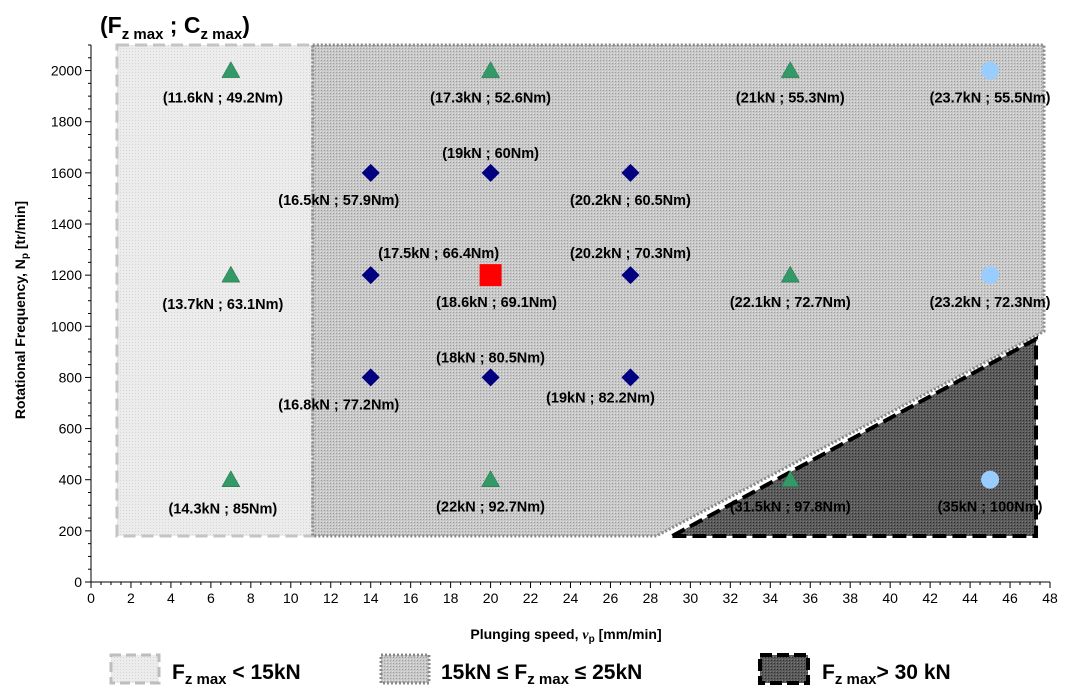 The image size is (1076, 688). I want to click on y-tick-label: 1800, so click(66, 122).